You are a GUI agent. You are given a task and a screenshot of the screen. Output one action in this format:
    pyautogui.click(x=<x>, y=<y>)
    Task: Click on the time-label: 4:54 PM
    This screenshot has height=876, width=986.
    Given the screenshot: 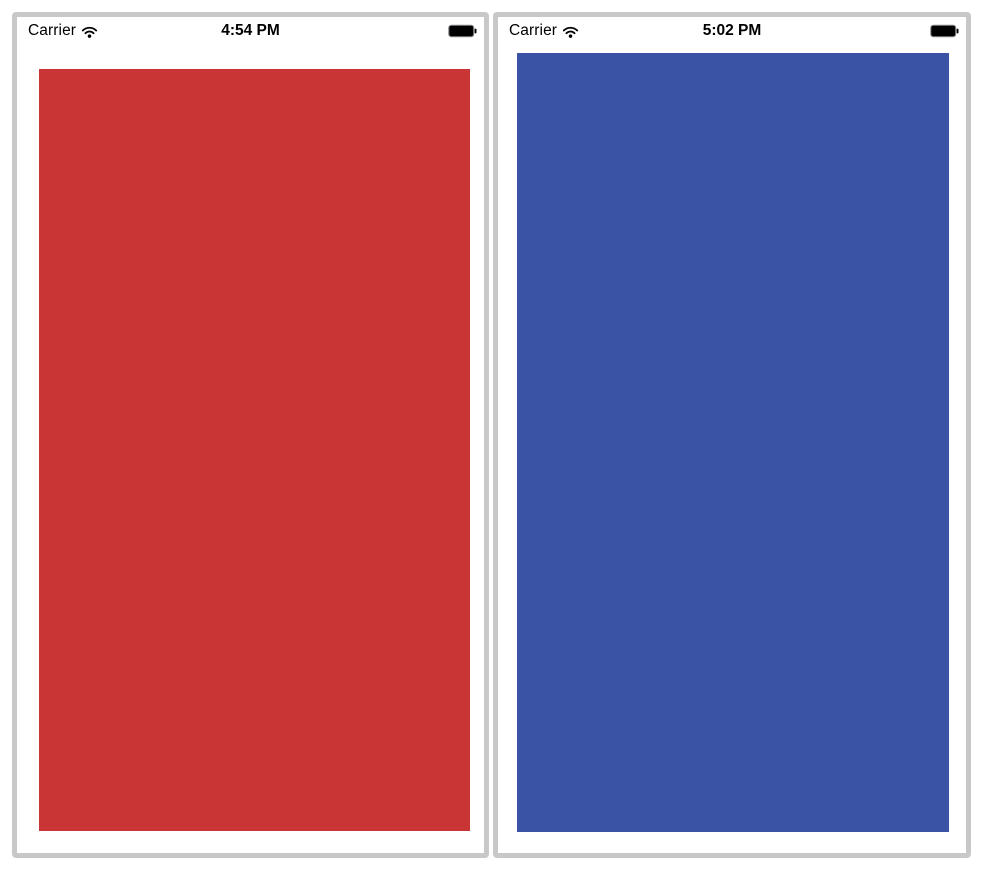 What is the action you would take?
    pyautogui.click(x=250, y=30)
    